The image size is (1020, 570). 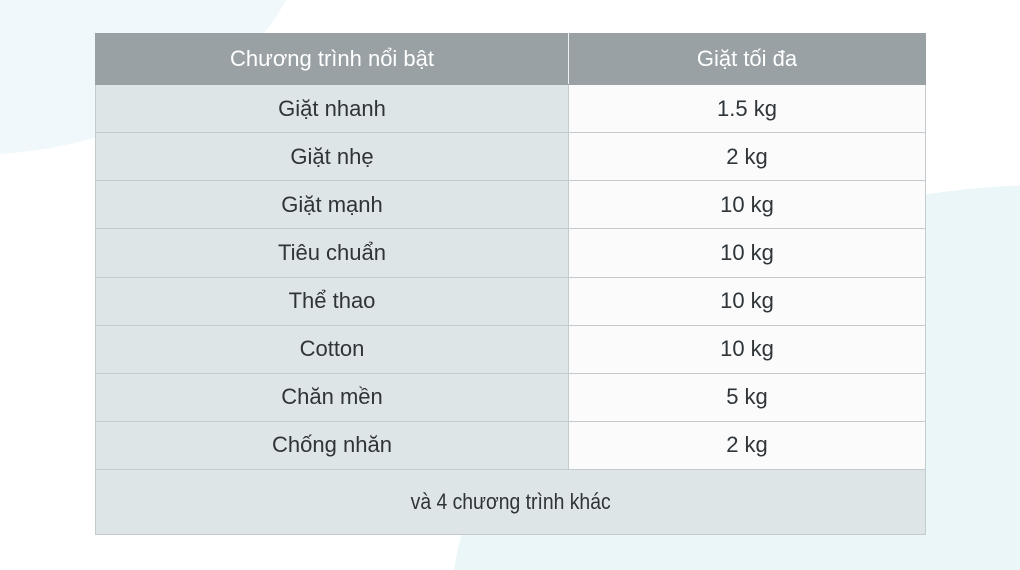 I want to click on program-cell: Giặt nhẹ, so click(x=332, y=157).